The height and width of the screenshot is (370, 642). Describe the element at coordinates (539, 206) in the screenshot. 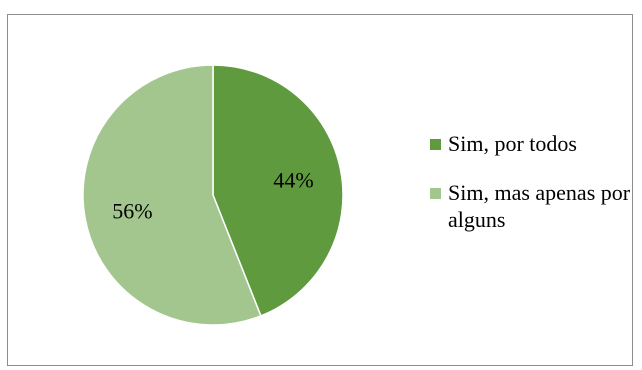

I see `legend-label: Sim, mas apenas por alguns` at that location.